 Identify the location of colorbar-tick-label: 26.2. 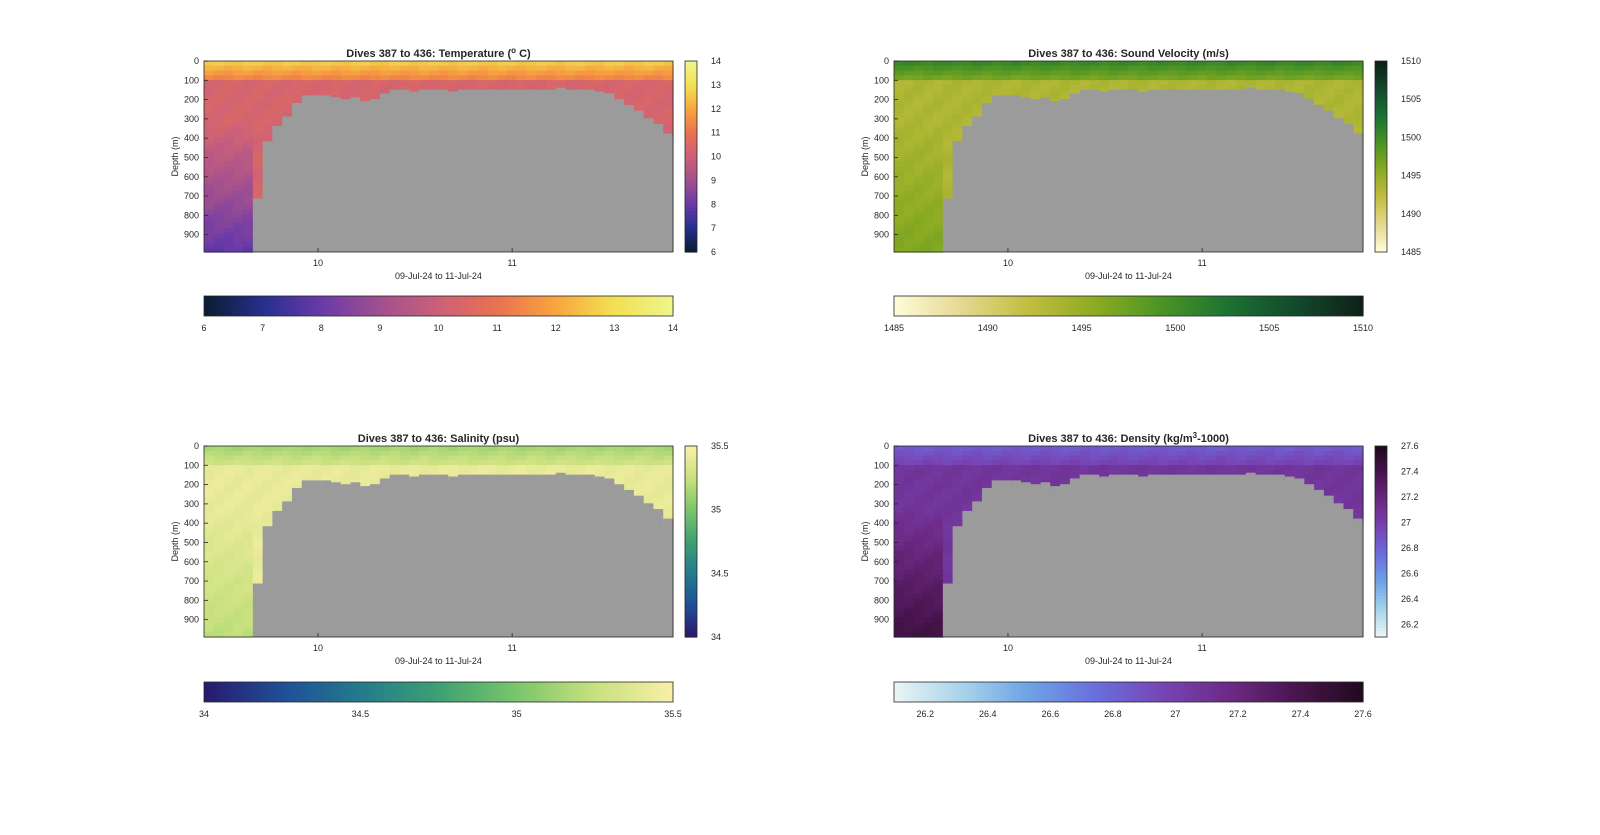
(1410, 624).